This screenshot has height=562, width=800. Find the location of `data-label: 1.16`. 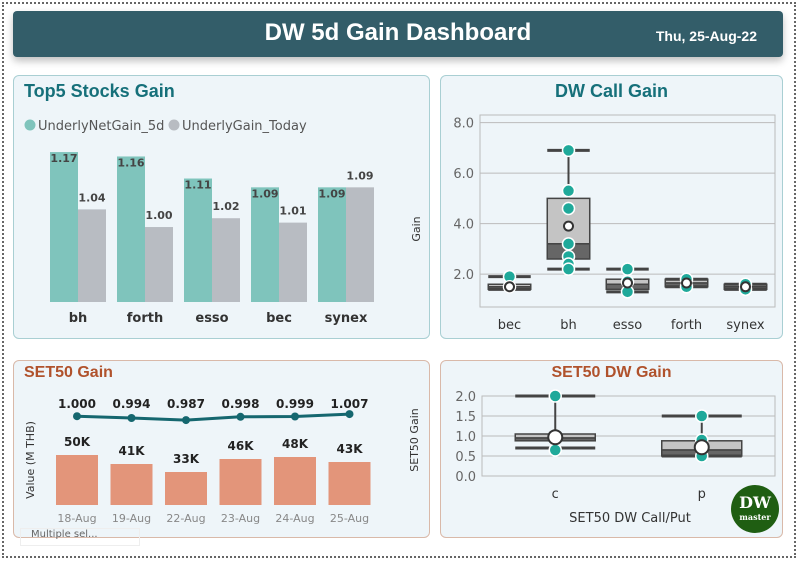

data-label: 1.16 is located at coordinates (130, 162).